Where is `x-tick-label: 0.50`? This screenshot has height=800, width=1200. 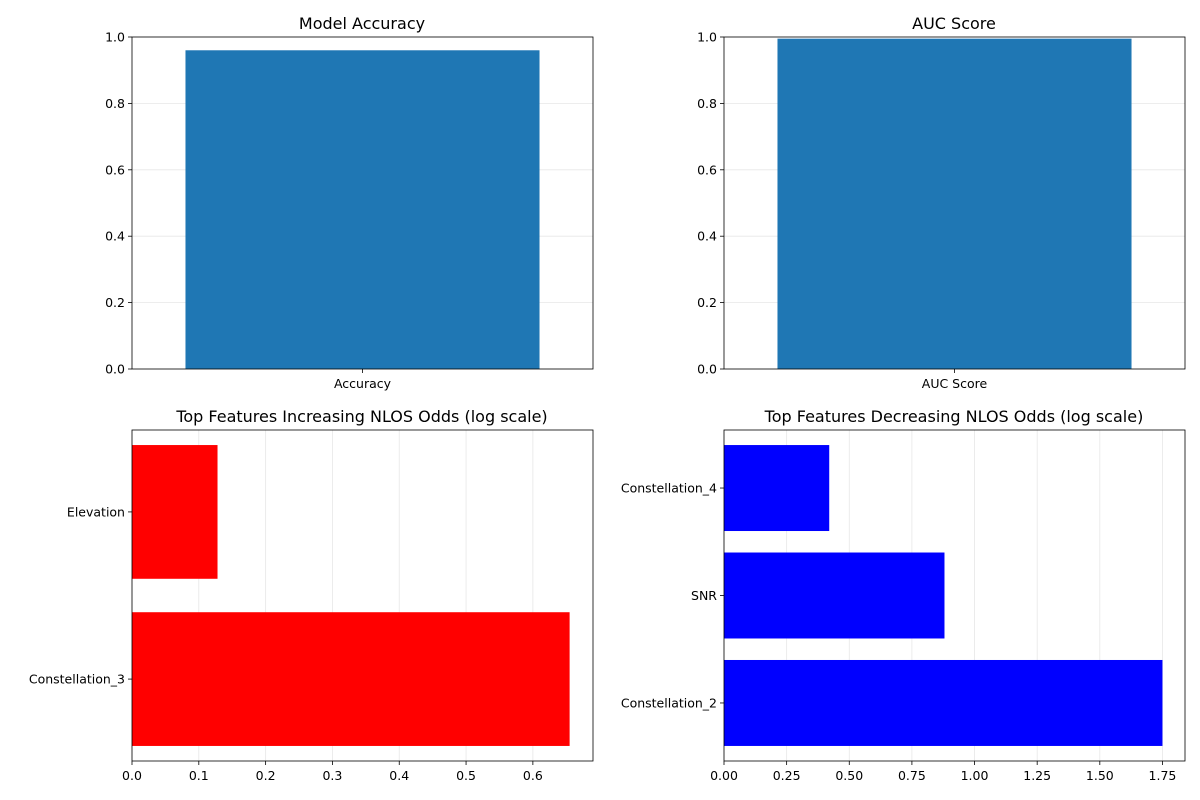 x-tick-label: 0.50 is located at coordinates (849, 775).